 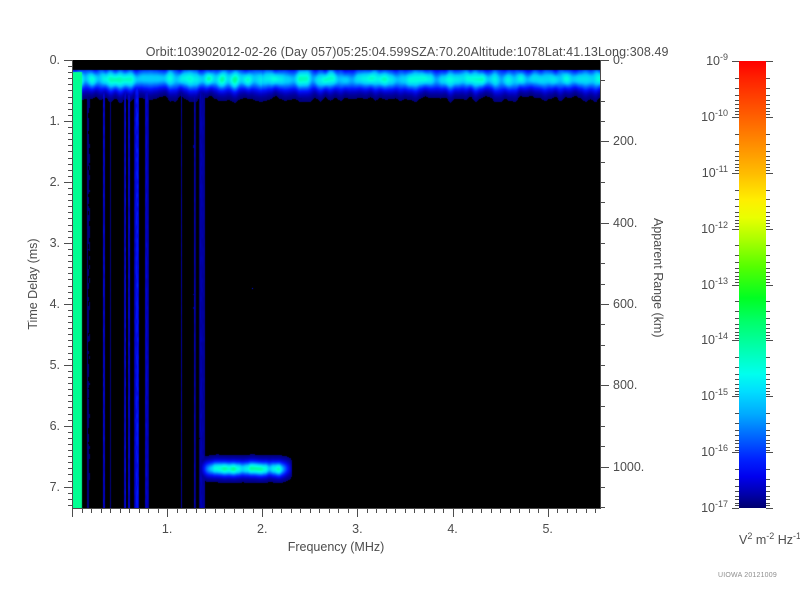 I want to click on y-axis-right-tick-label: 600., so click(x=625, y=303).